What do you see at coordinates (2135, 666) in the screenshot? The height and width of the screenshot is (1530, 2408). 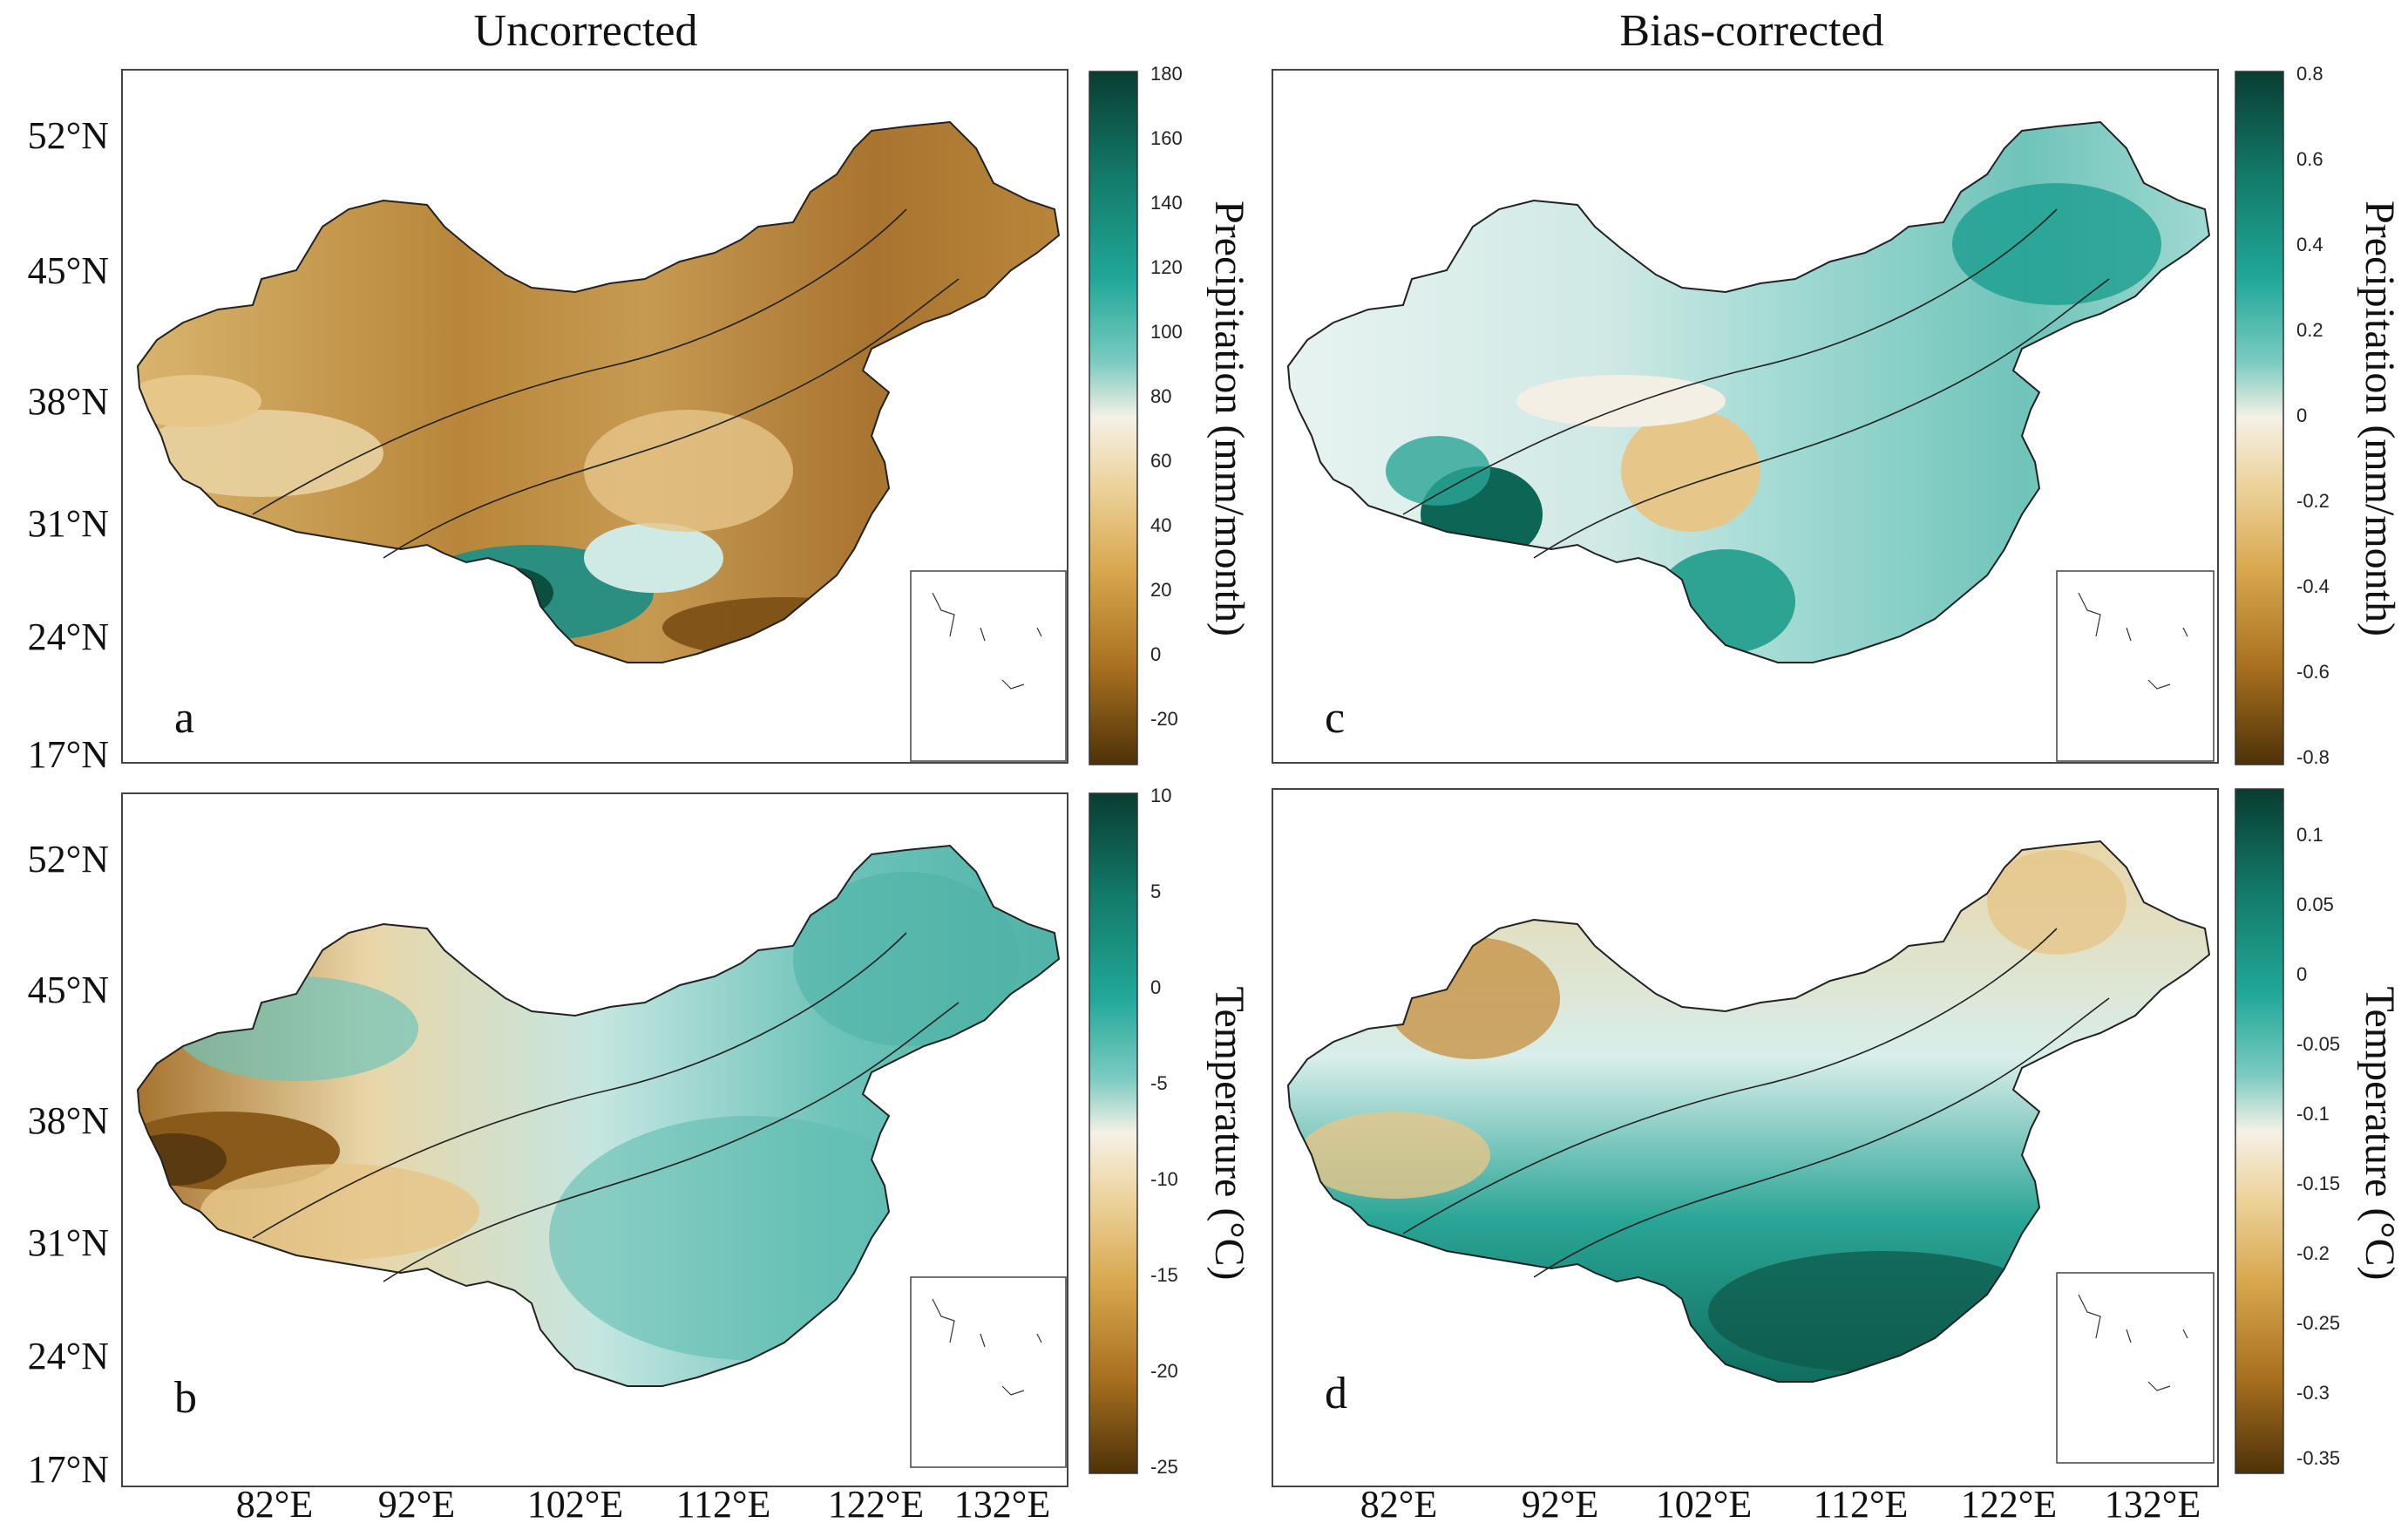 I see `panel-c-inset` at bounding box center [2135, 666].